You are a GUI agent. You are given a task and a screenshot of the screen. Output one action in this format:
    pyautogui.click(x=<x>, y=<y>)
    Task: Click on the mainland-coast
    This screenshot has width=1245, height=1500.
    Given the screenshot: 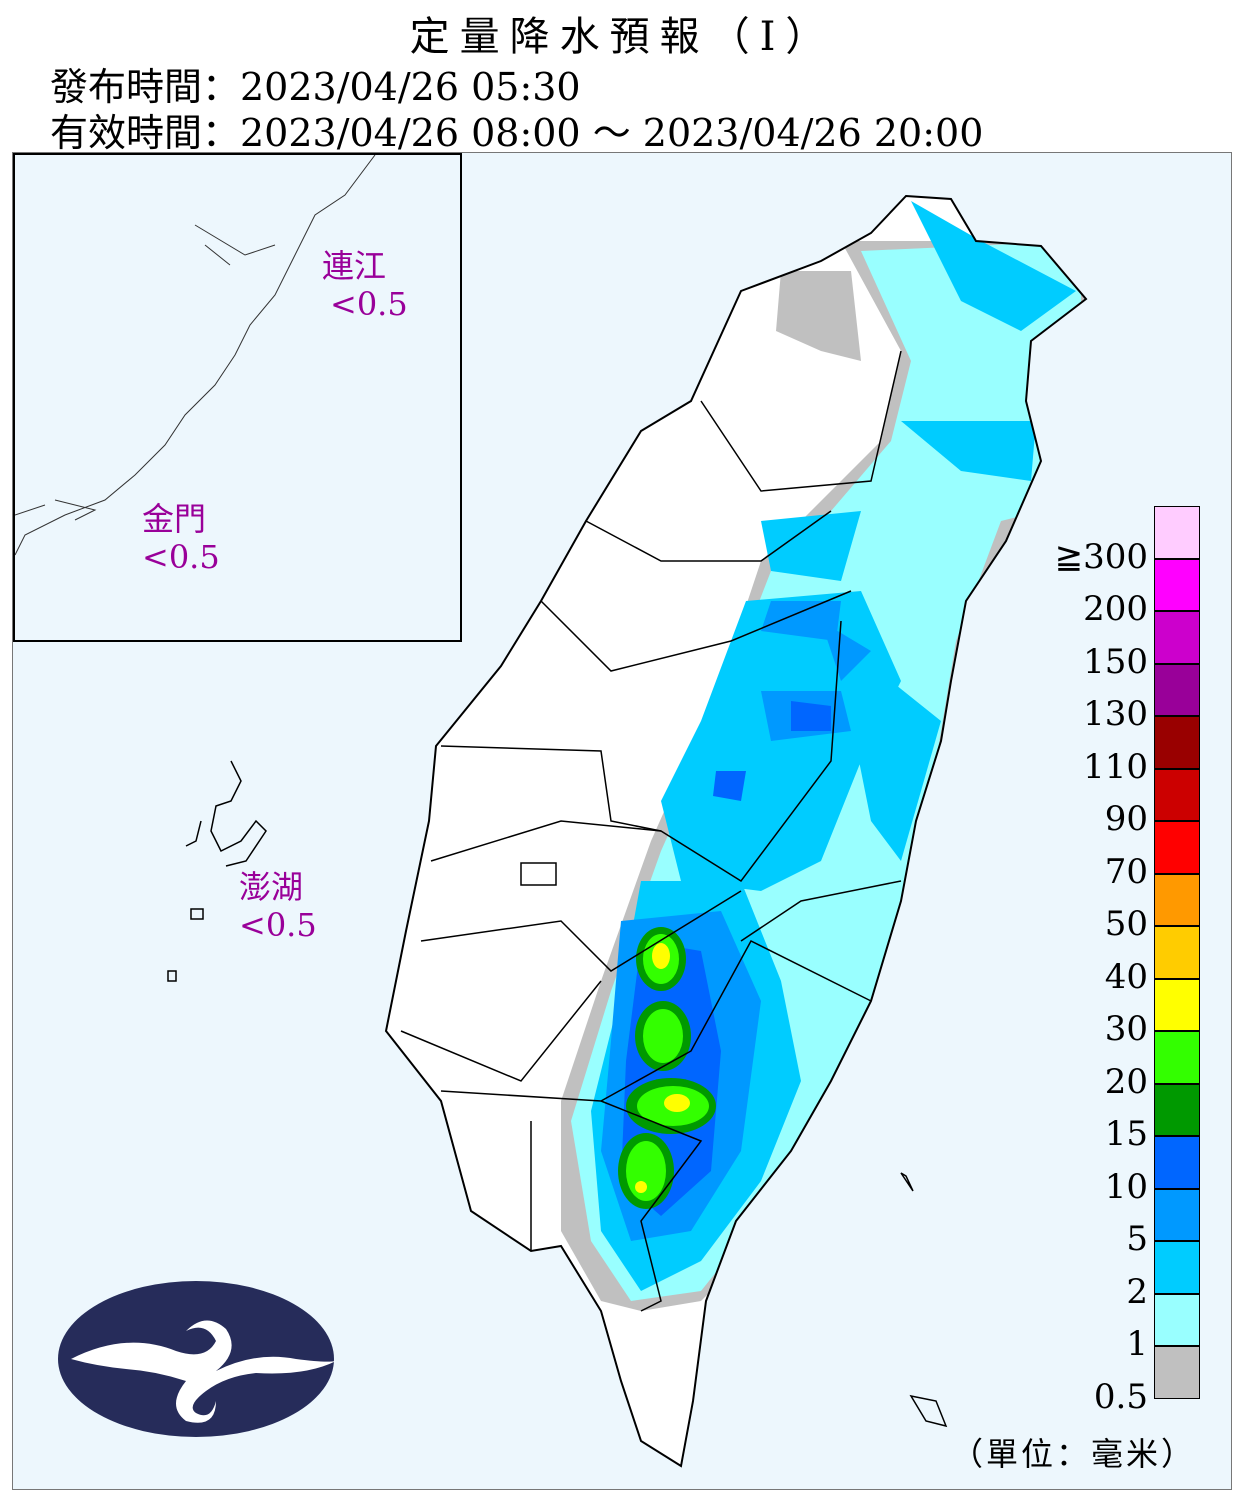 What is the action you would take?
    pyautogui.click(x=195, y=355)
    